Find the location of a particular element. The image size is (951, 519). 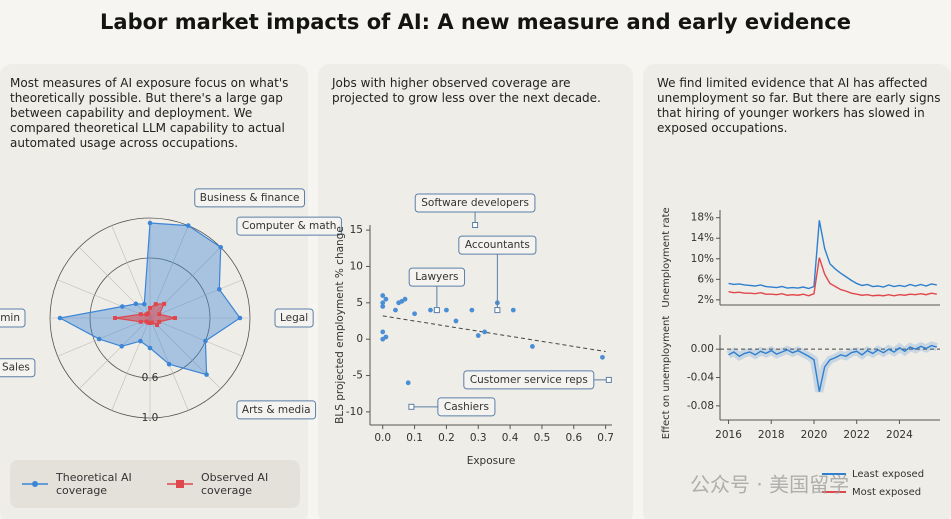

x-tick-label: 0.2 is located at coordinates (446, 438).